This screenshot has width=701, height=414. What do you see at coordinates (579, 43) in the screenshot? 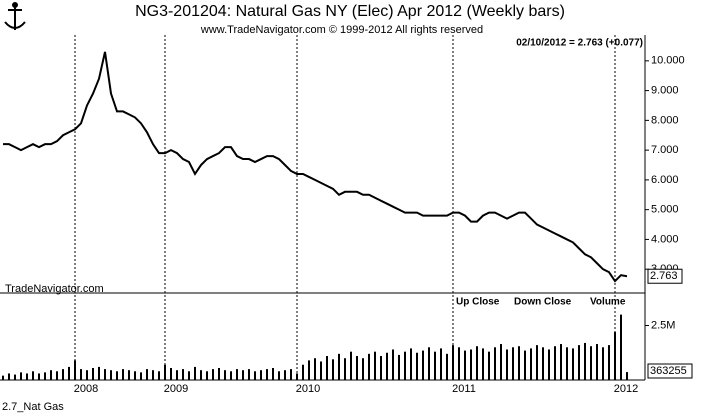
I see `last-value-note: 02/10/2012 = 2.763 (+0.077)` at bounding box center [579, 43].